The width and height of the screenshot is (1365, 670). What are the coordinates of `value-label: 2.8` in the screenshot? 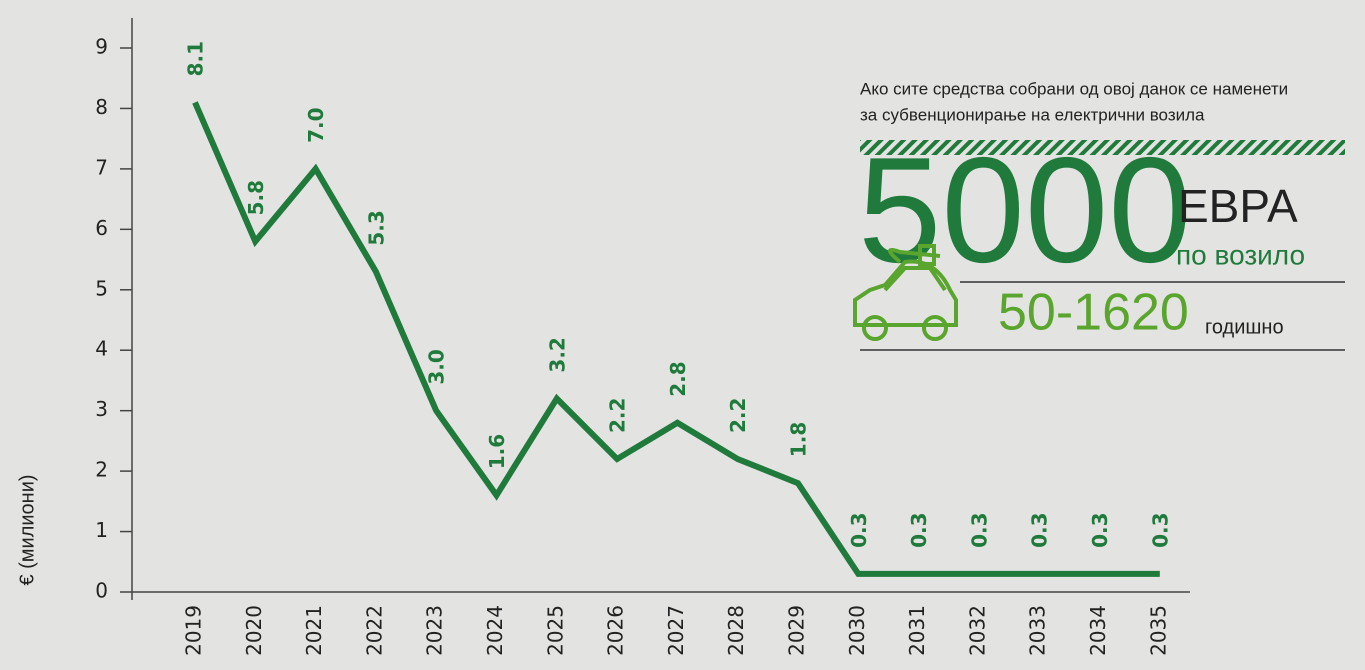 It's located at (678, 378).